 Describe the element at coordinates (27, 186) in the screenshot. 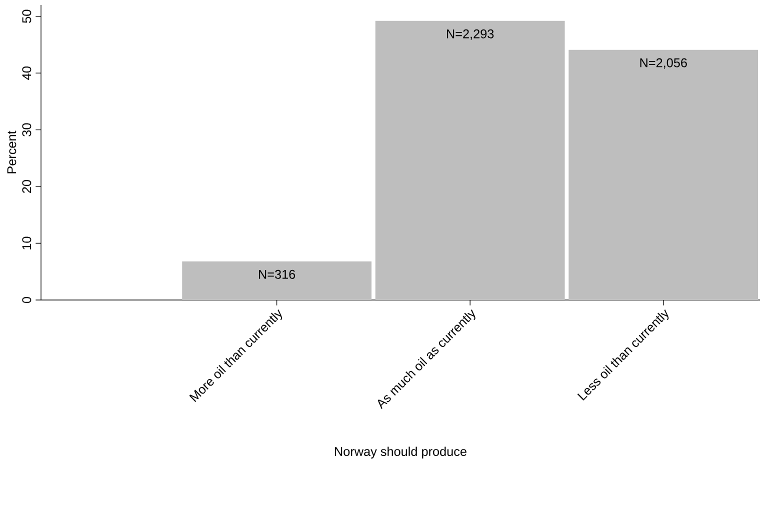

I see `y-tick-label: 20` at that location.